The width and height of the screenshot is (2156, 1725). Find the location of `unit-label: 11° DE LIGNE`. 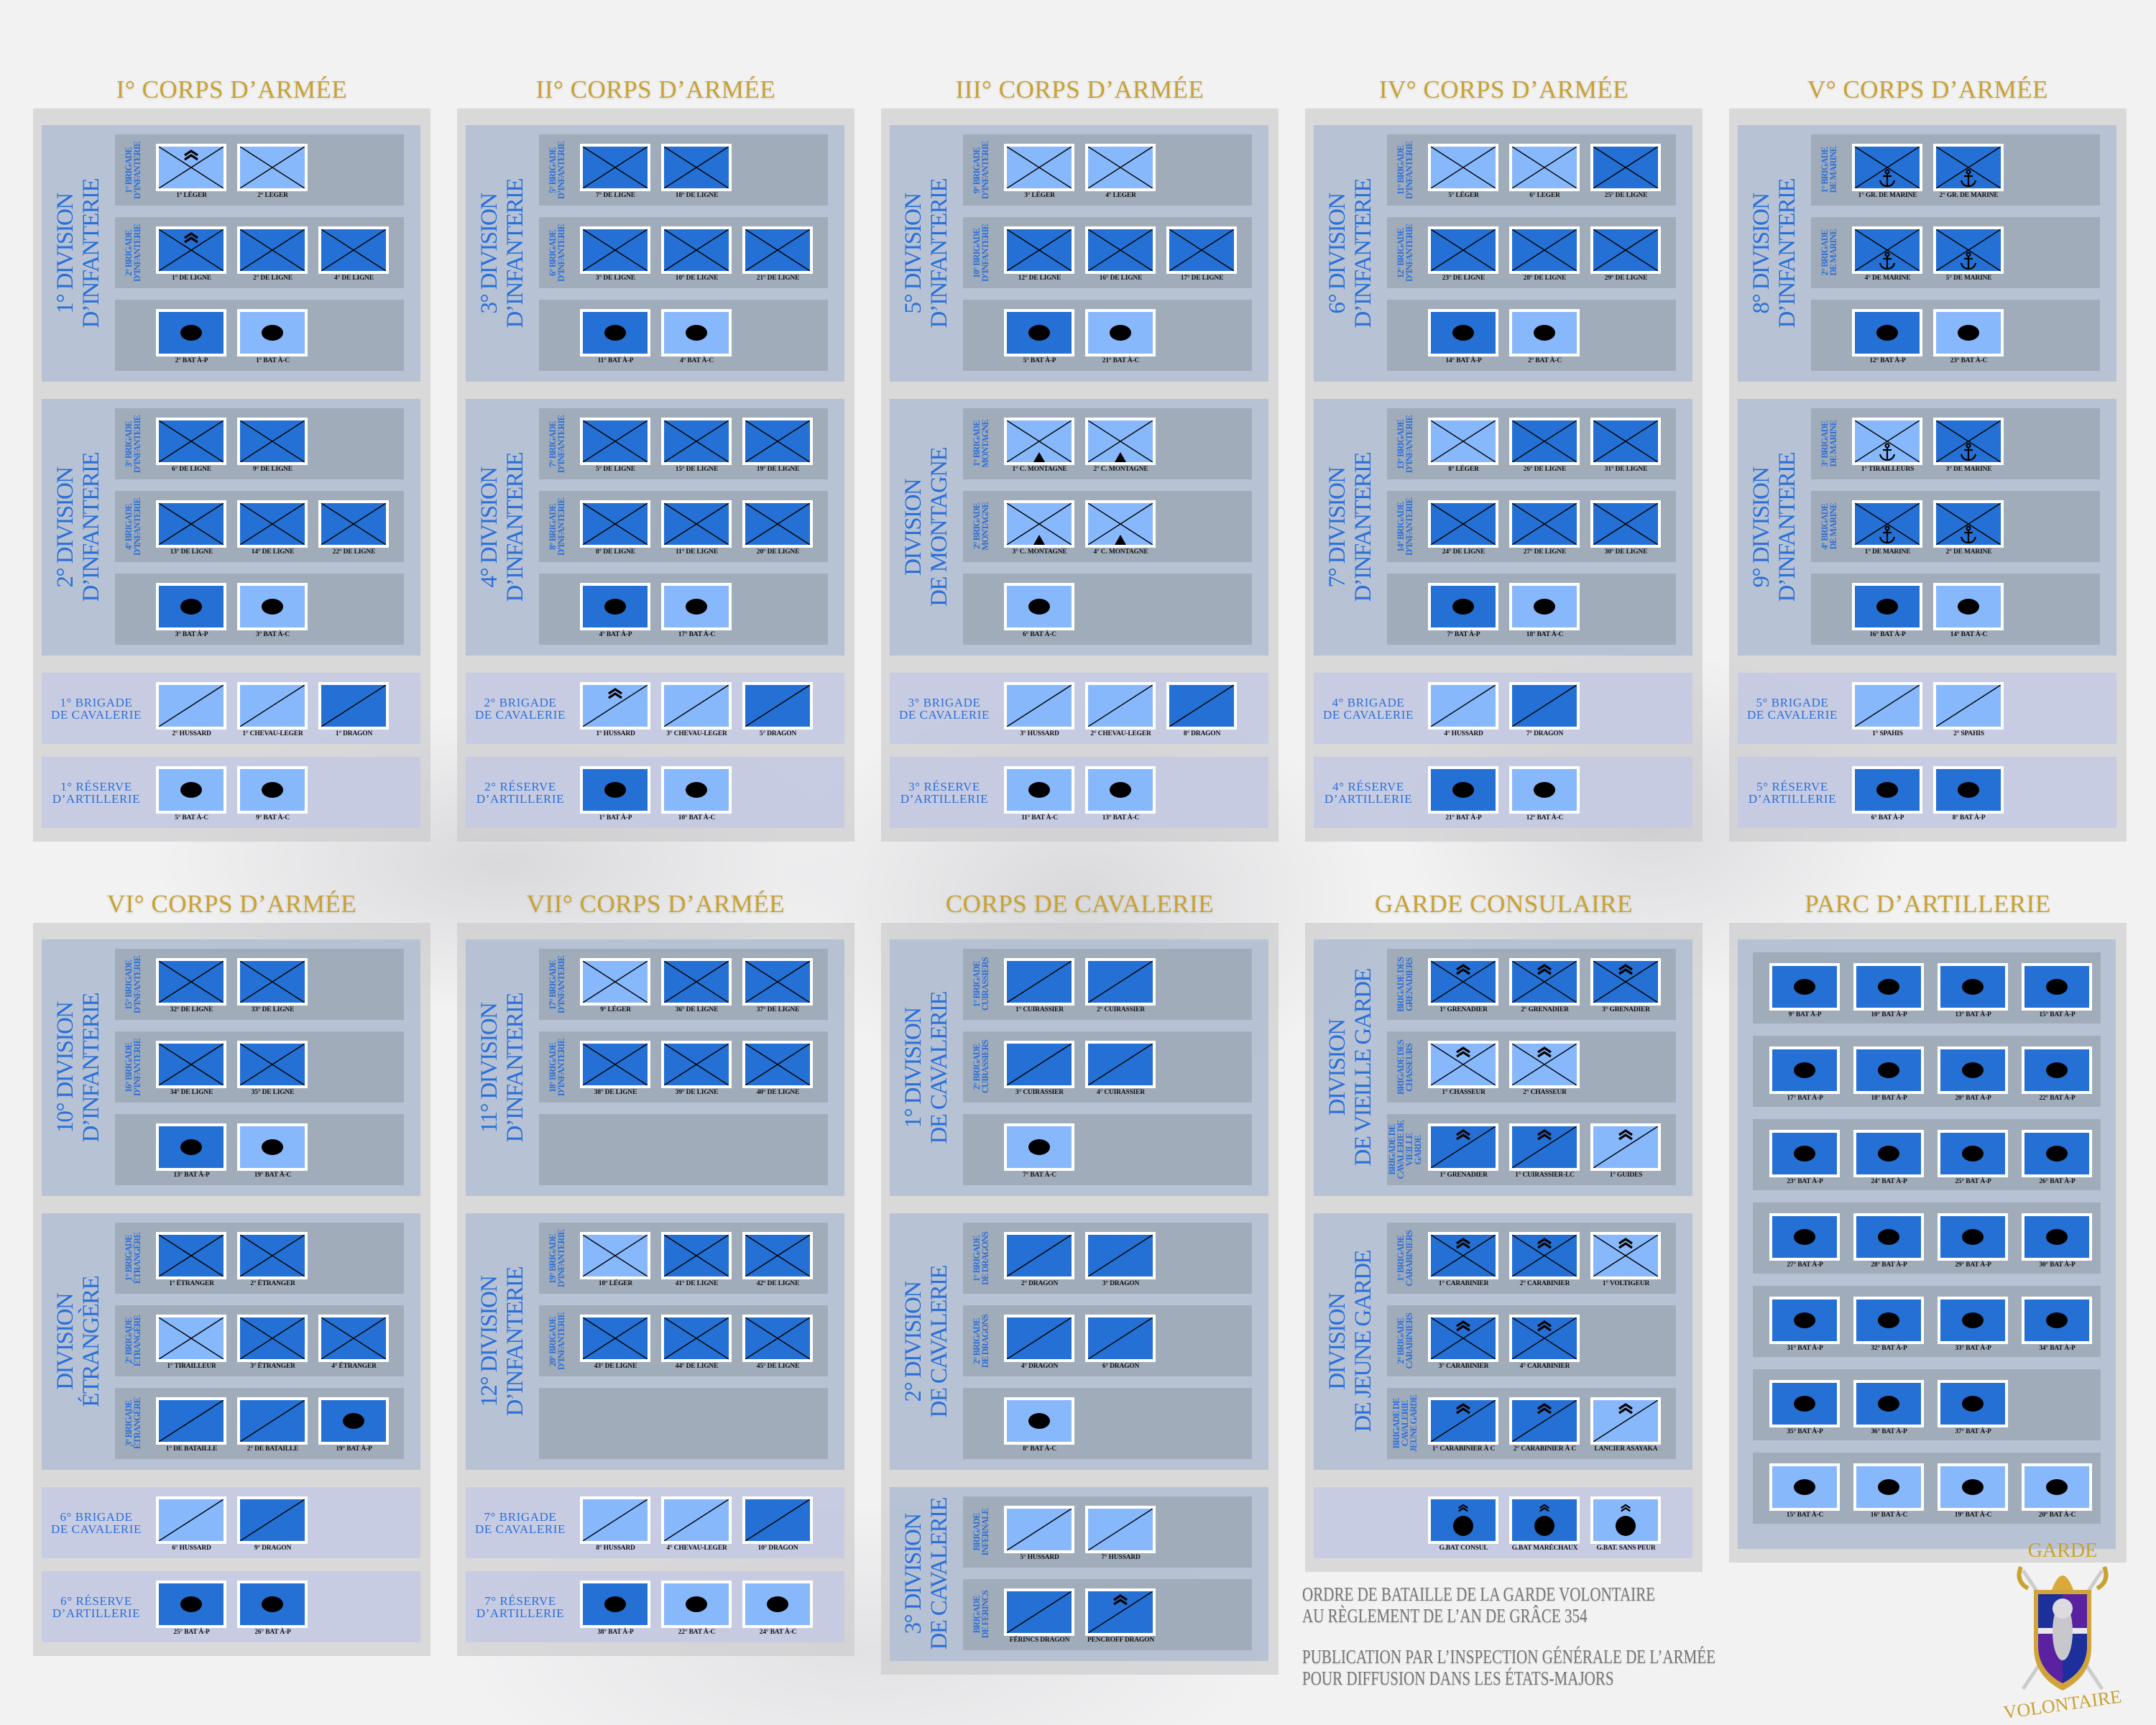

unit-label: 11° DE LIGNE is located at coordinates (697, 552).